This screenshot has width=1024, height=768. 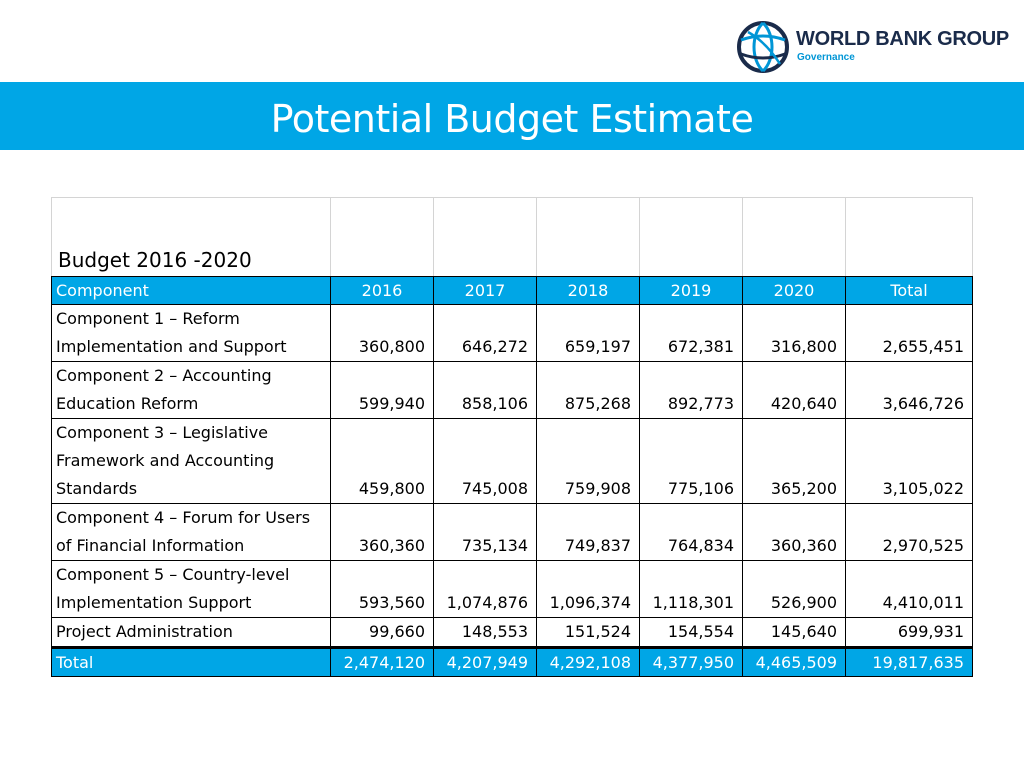 I want to click on budget-value: 154,554, so click(x=691, y=632).